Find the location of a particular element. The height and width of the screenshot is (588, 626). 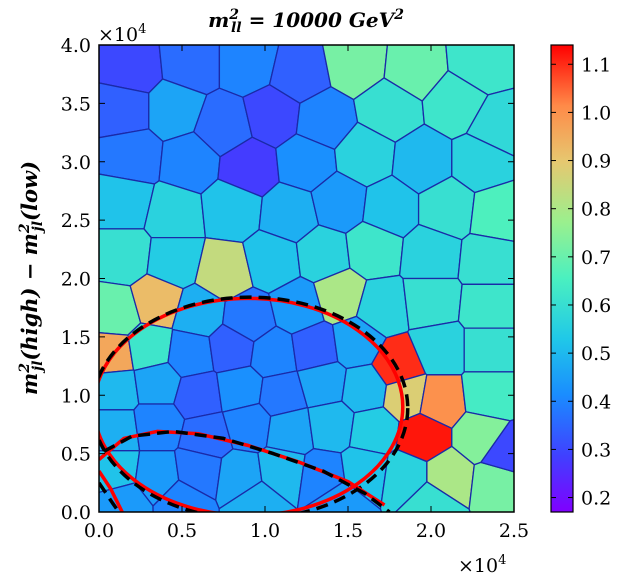

colorbar-tick-label: 0.8 is located at coordinates (596, 210).